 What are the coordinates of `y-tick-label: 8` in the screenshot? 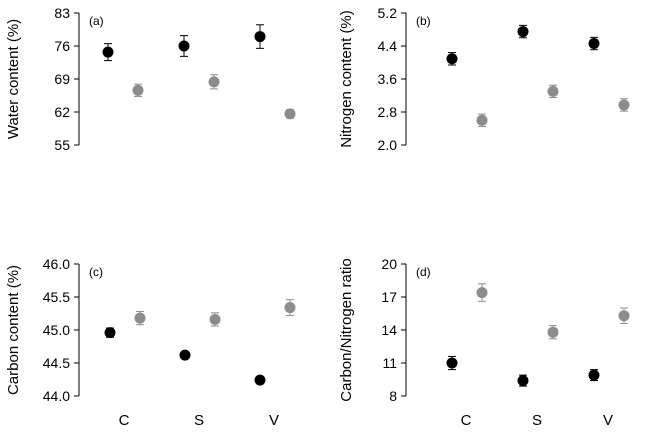 It's located at (393, 396).